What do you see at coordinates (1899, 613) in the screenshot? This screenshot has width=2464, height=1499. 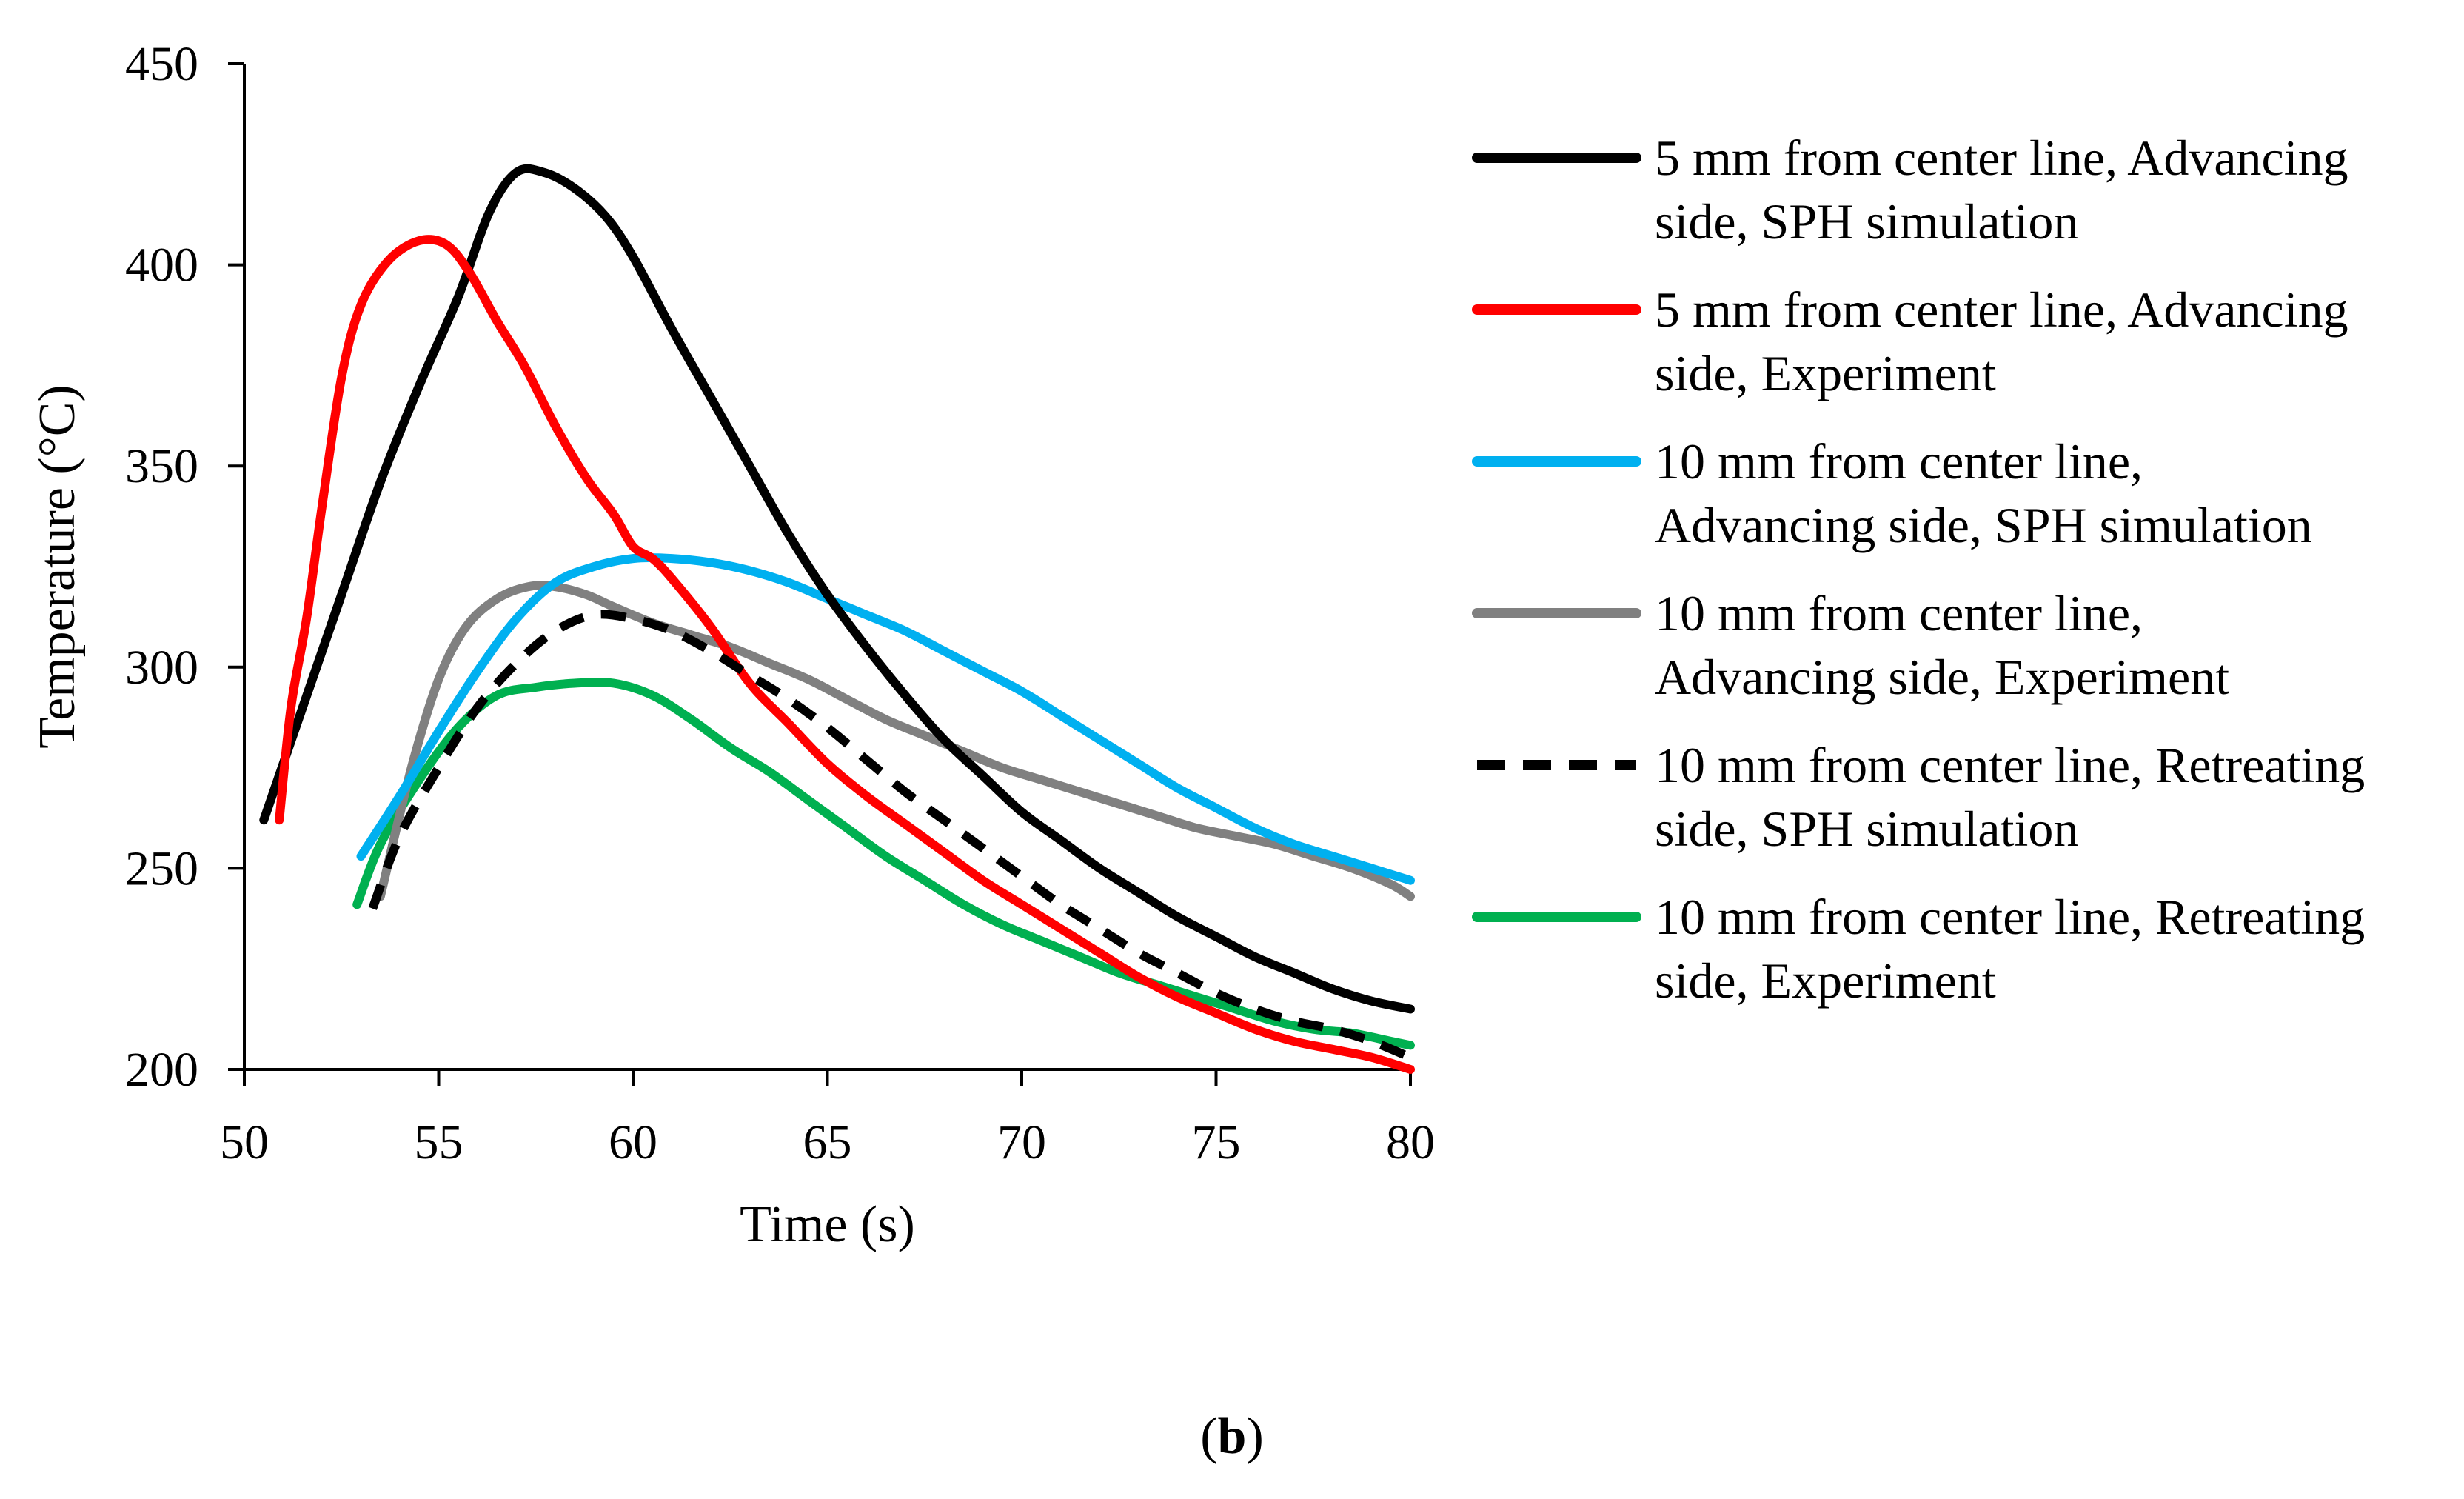 I see `legend-label-gray-10mm-advancing-exp: 10 mm from center line,` at bounding box center [1899, 613].